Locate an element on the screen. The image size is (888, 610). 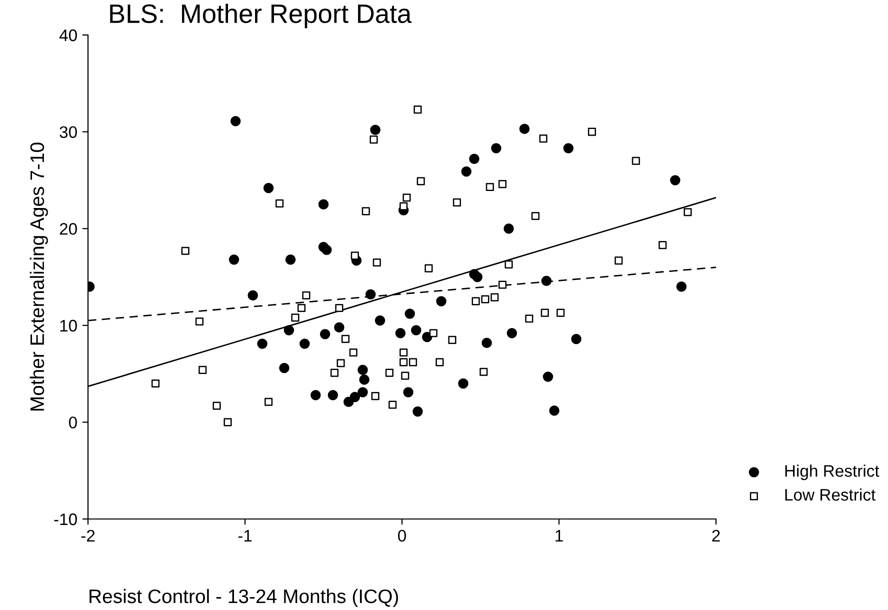
x-tick-label: -2 is located at coordinates (88, 536).